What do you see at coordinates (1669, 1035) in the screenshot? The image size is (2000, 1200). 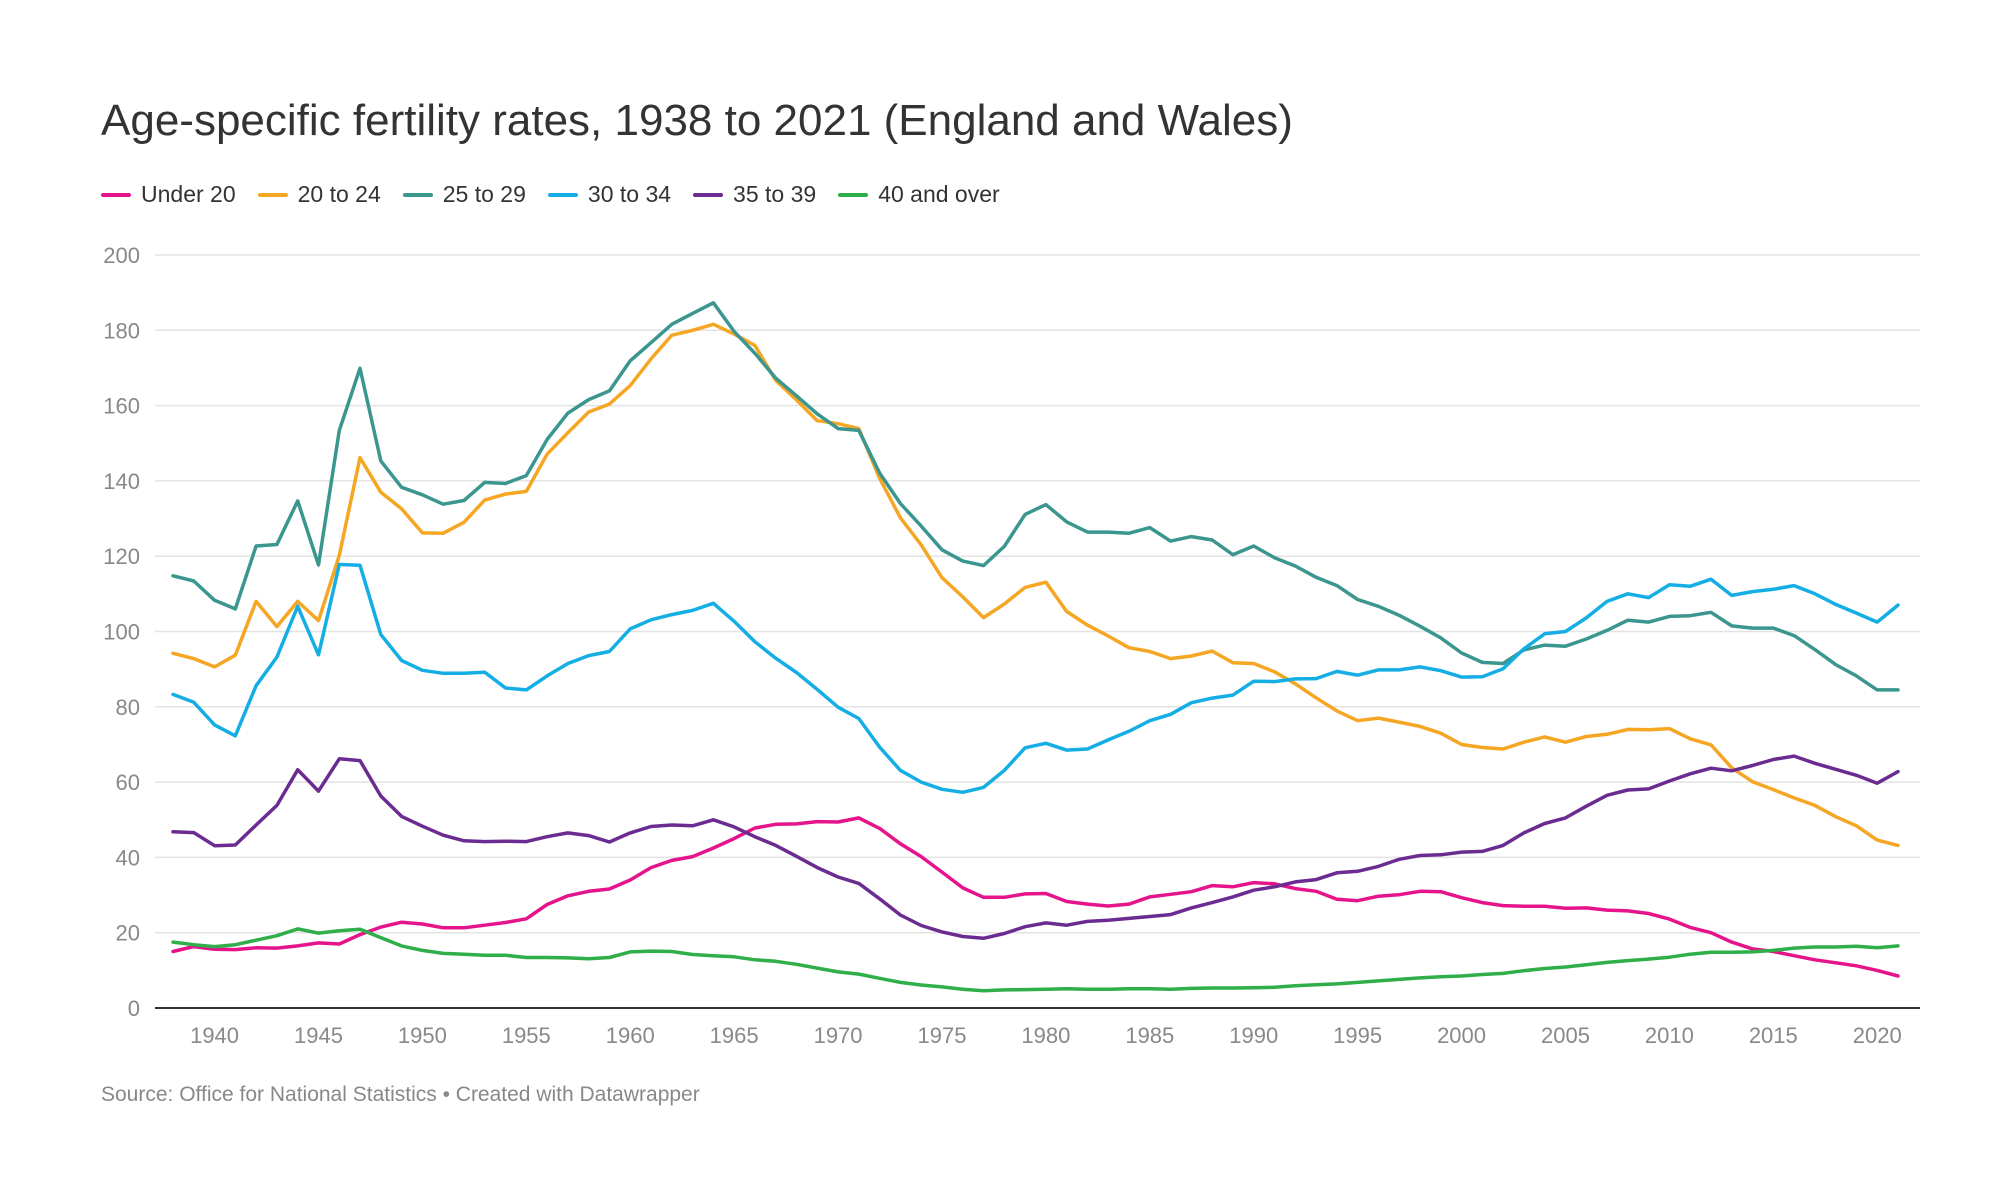 I see `x-tick-label: 2010` at bounding box center [1669, 1035].